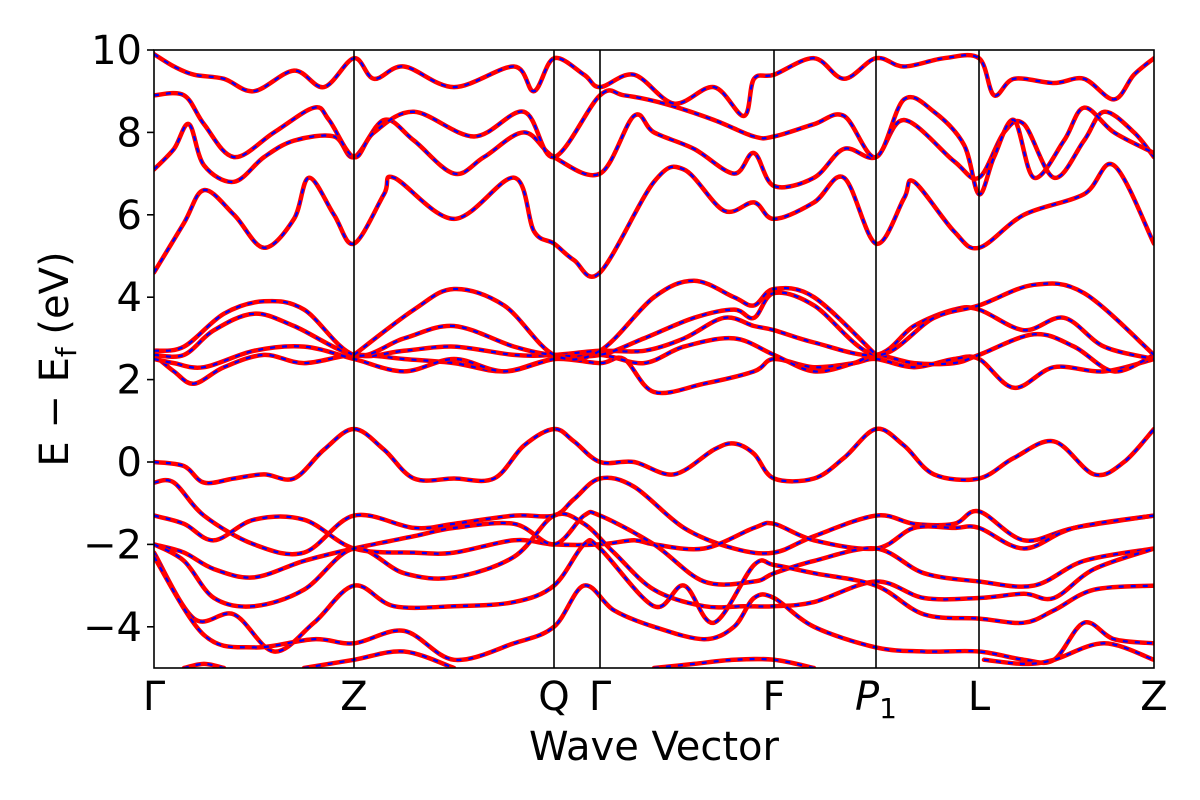 Image resolution: width=1200 pixels, height=800 pixels. What do you see at coordinates (129, 298) in the screenshot?
I see `y-tick-label-4: 4` at bounding box center [129, 298].